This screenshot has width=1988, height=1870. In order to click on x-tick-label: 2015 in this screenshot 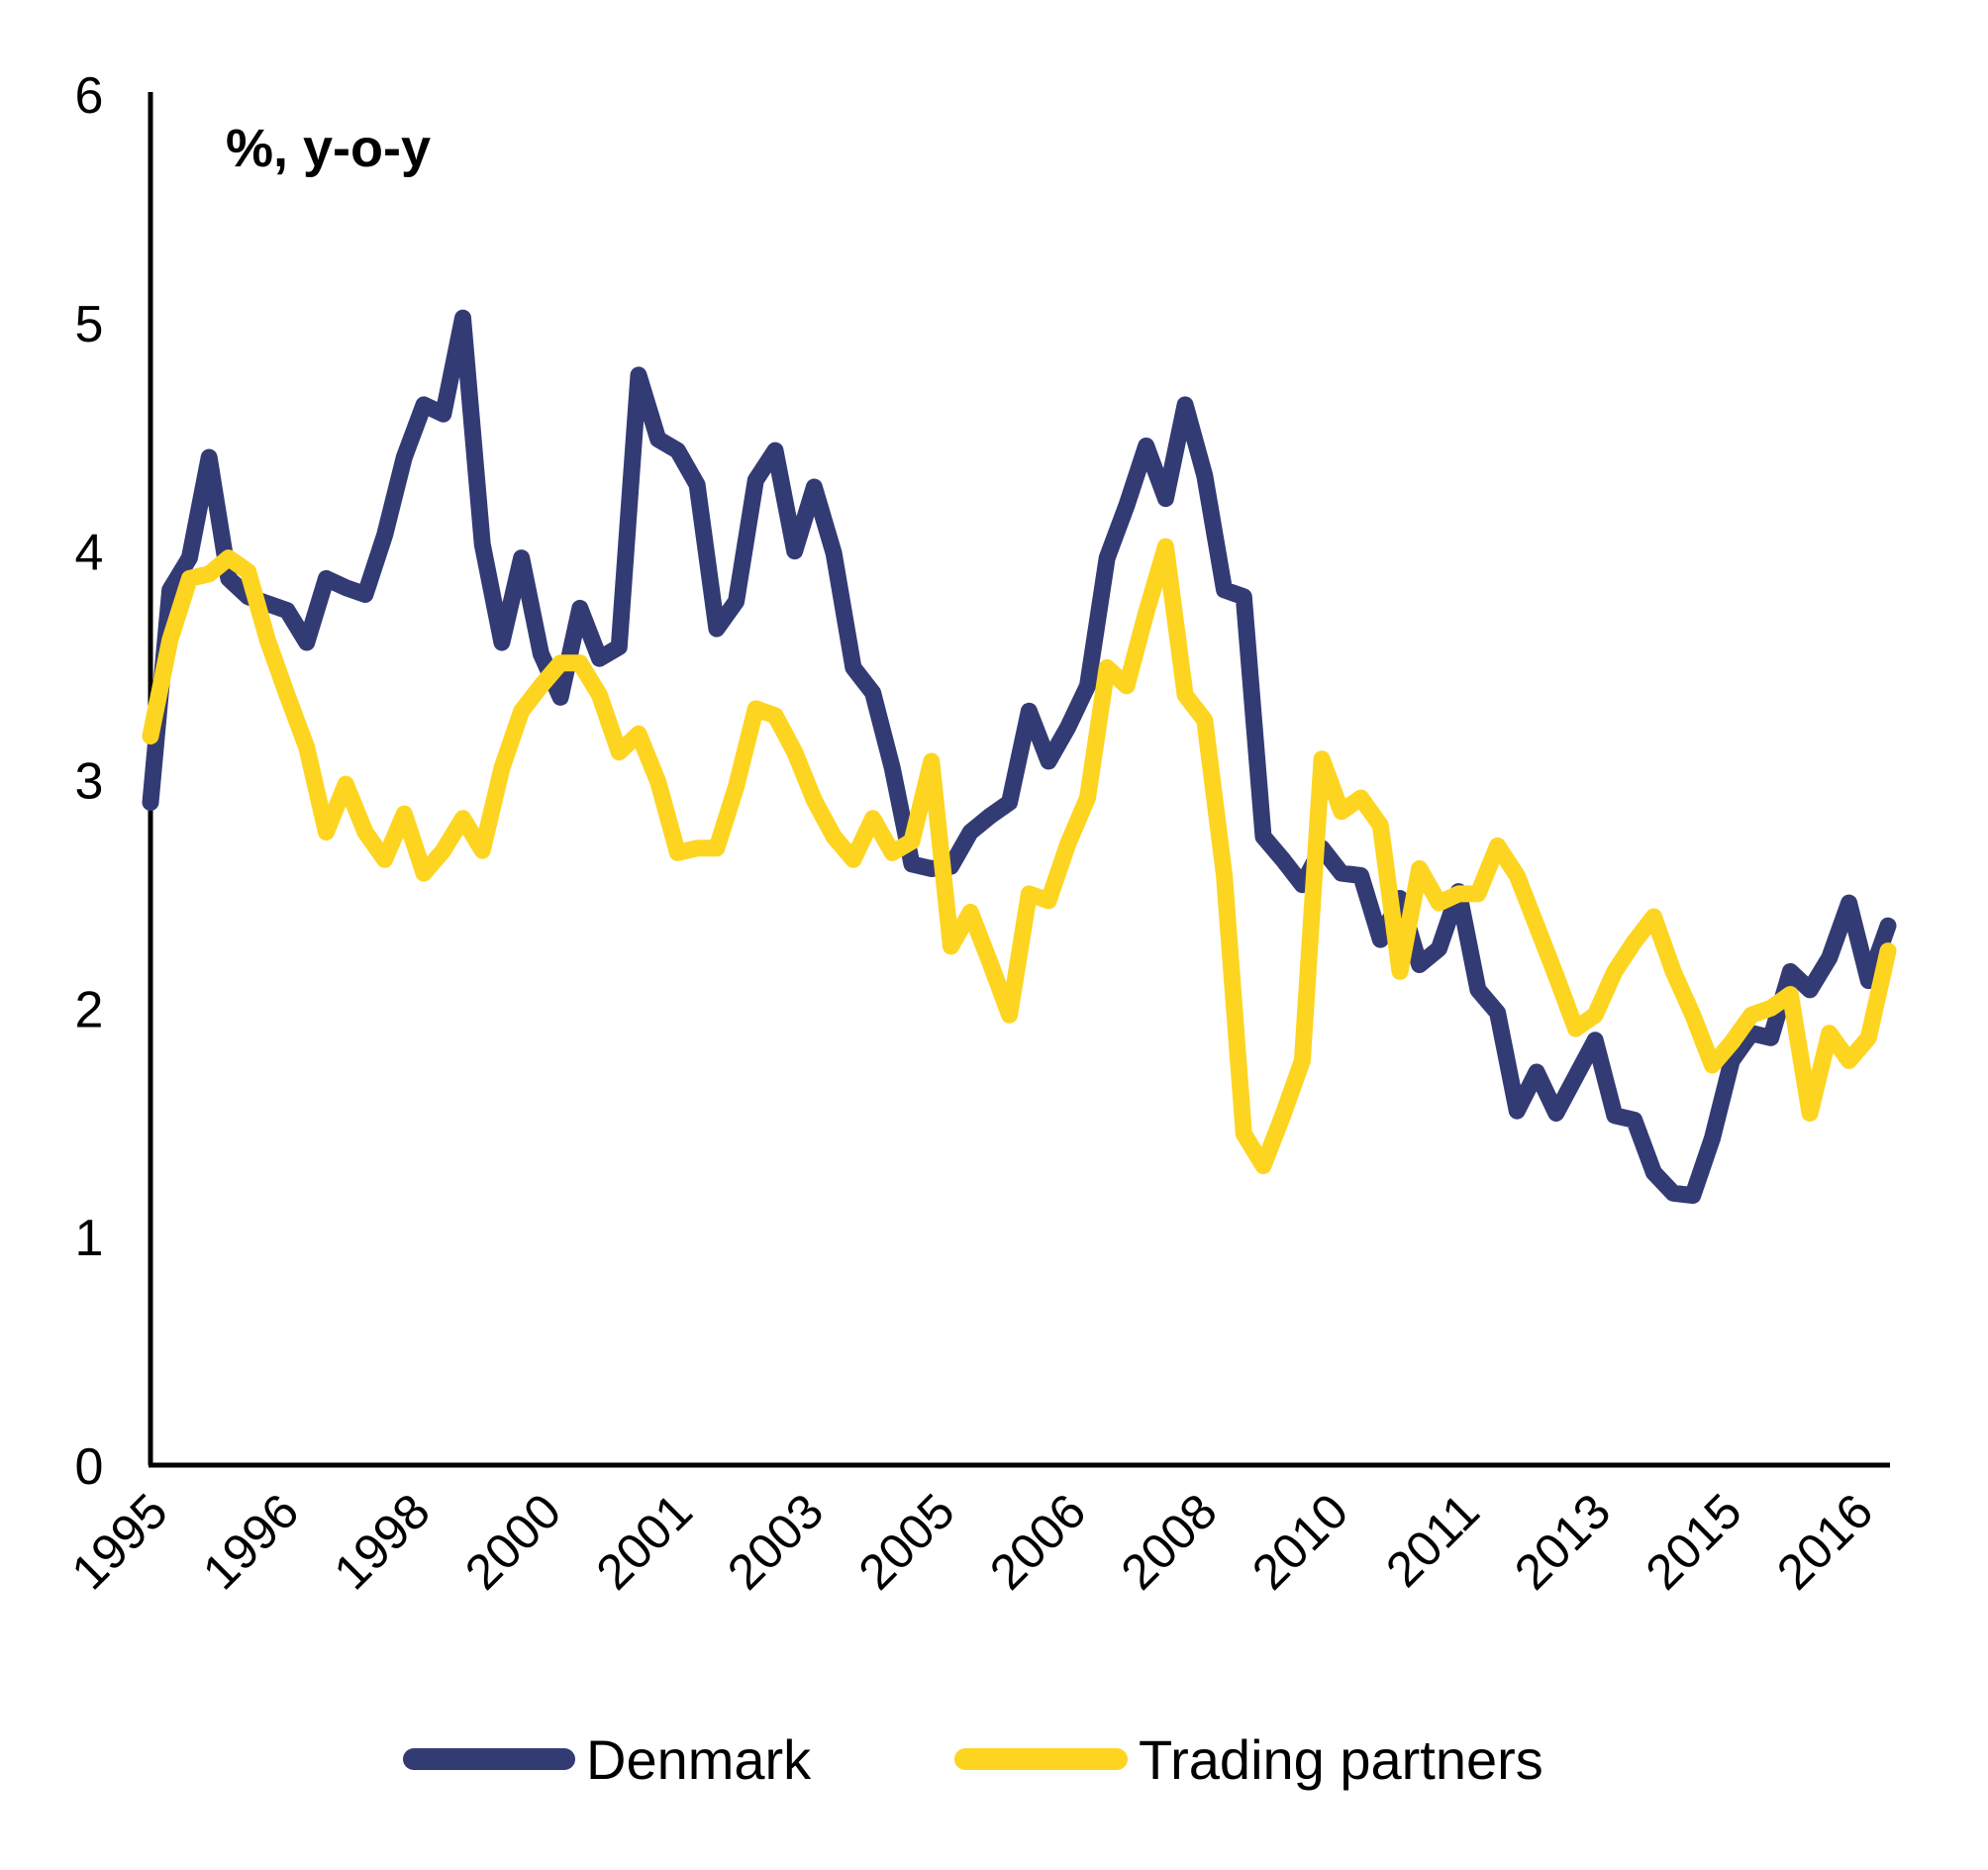, I will do `click(1694, 1542)`.